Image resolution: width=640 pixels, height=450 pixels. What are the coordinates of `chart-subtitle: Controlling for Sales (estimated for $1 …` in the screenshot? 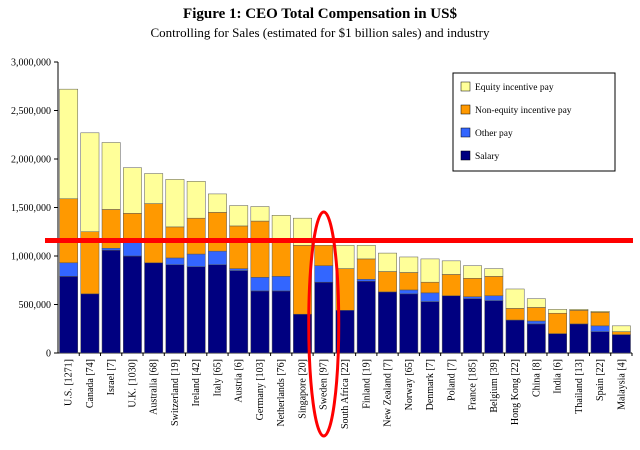 It's located at (320, 32).